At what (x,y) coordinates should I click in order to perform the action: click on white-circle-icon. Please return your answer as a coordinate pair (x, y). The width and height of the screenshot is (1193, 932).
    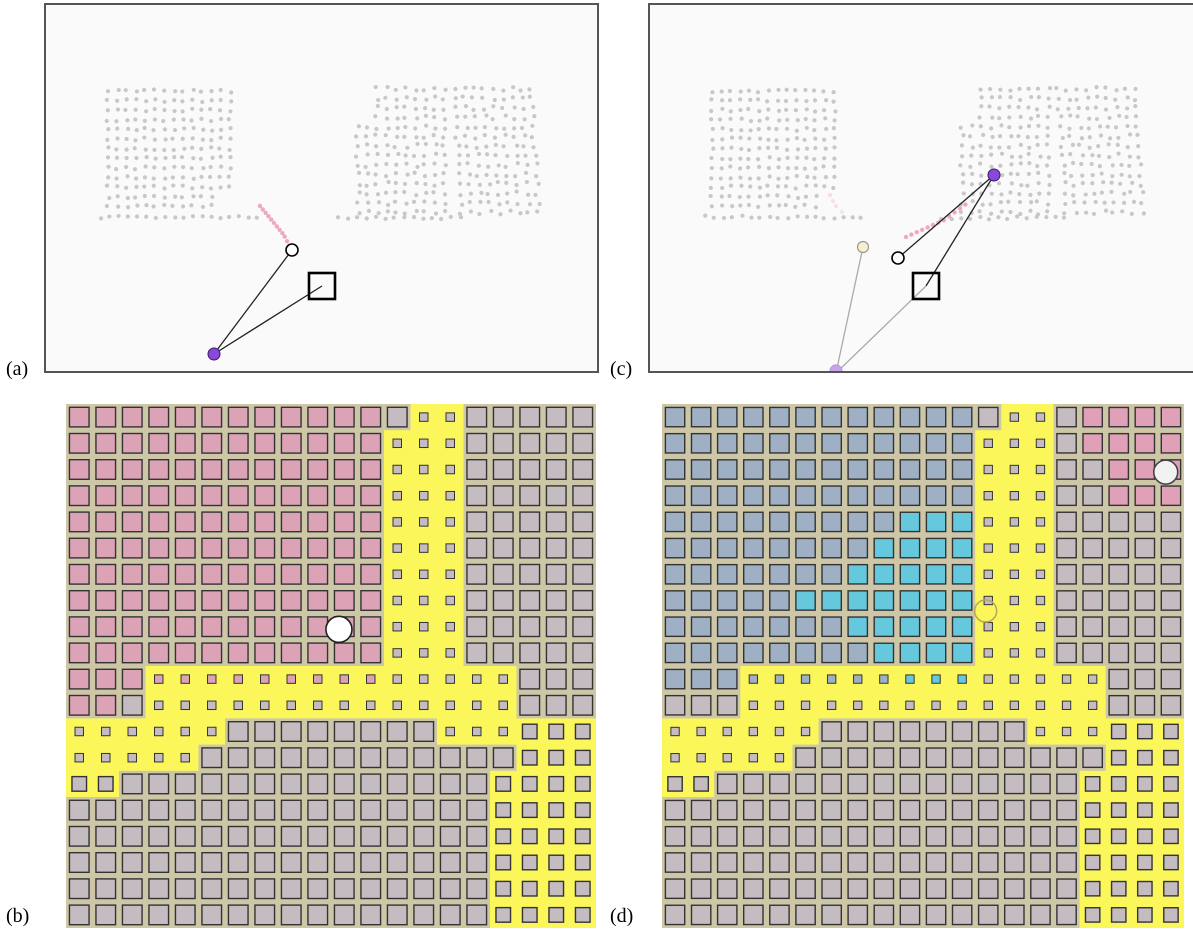
    Looking at the image, I should click on (339, 629).